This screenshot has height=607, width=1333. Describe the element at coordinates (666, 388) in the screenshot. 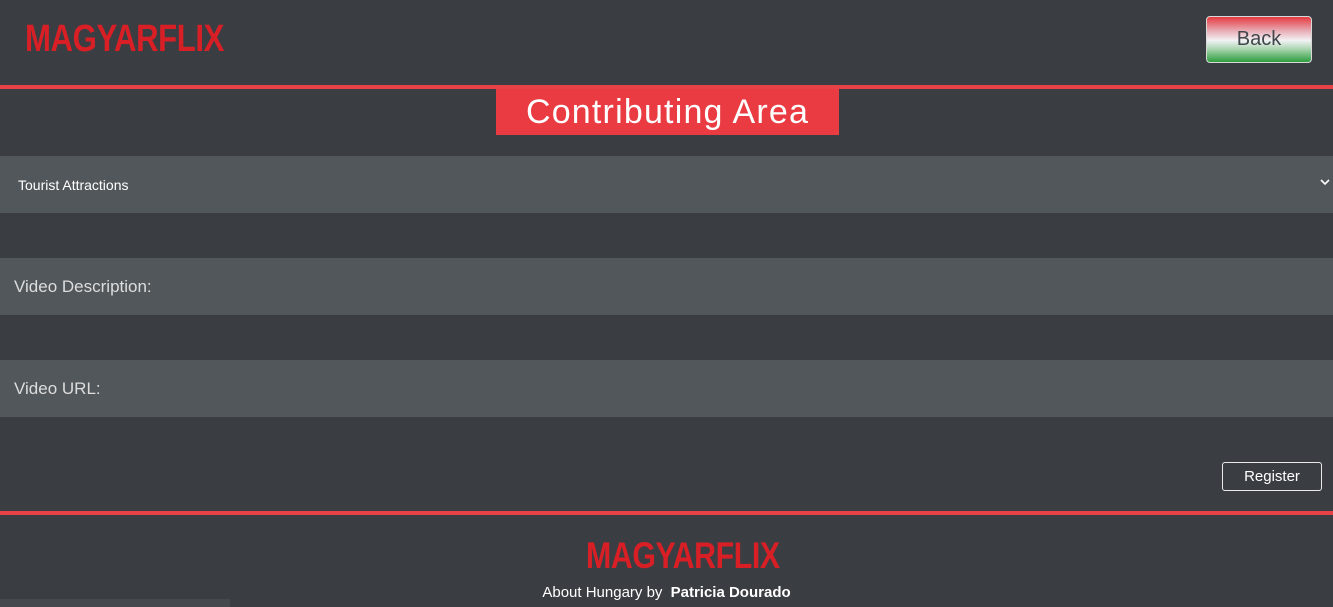

I see `video-url-input` at that location.